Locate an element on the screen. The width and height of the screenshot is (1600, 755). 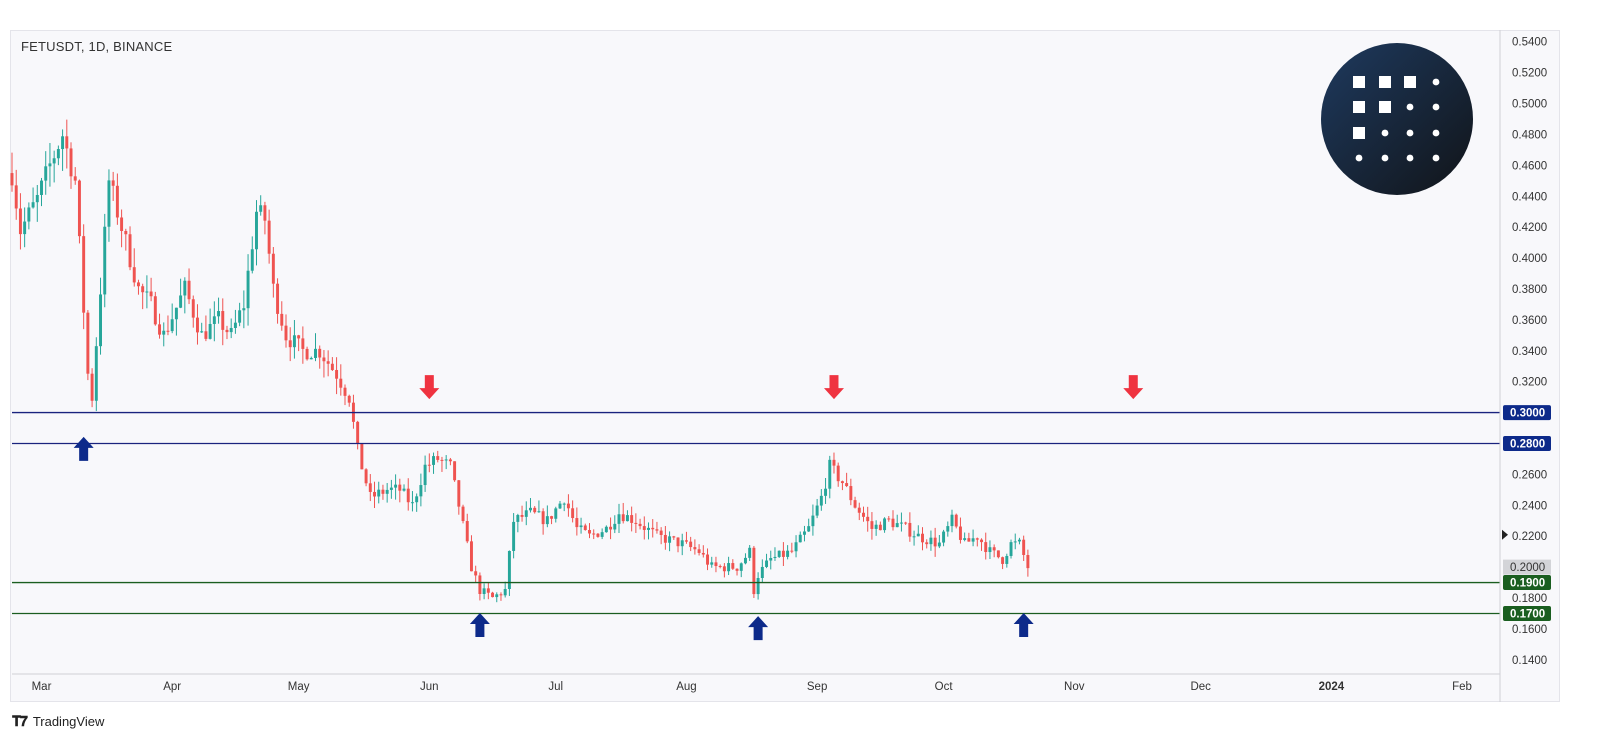
time-axis: Mar Apr May Jun Jul Aug Sep Oct Nov Dec 2024 Feb is located at coordinates (756, 683).